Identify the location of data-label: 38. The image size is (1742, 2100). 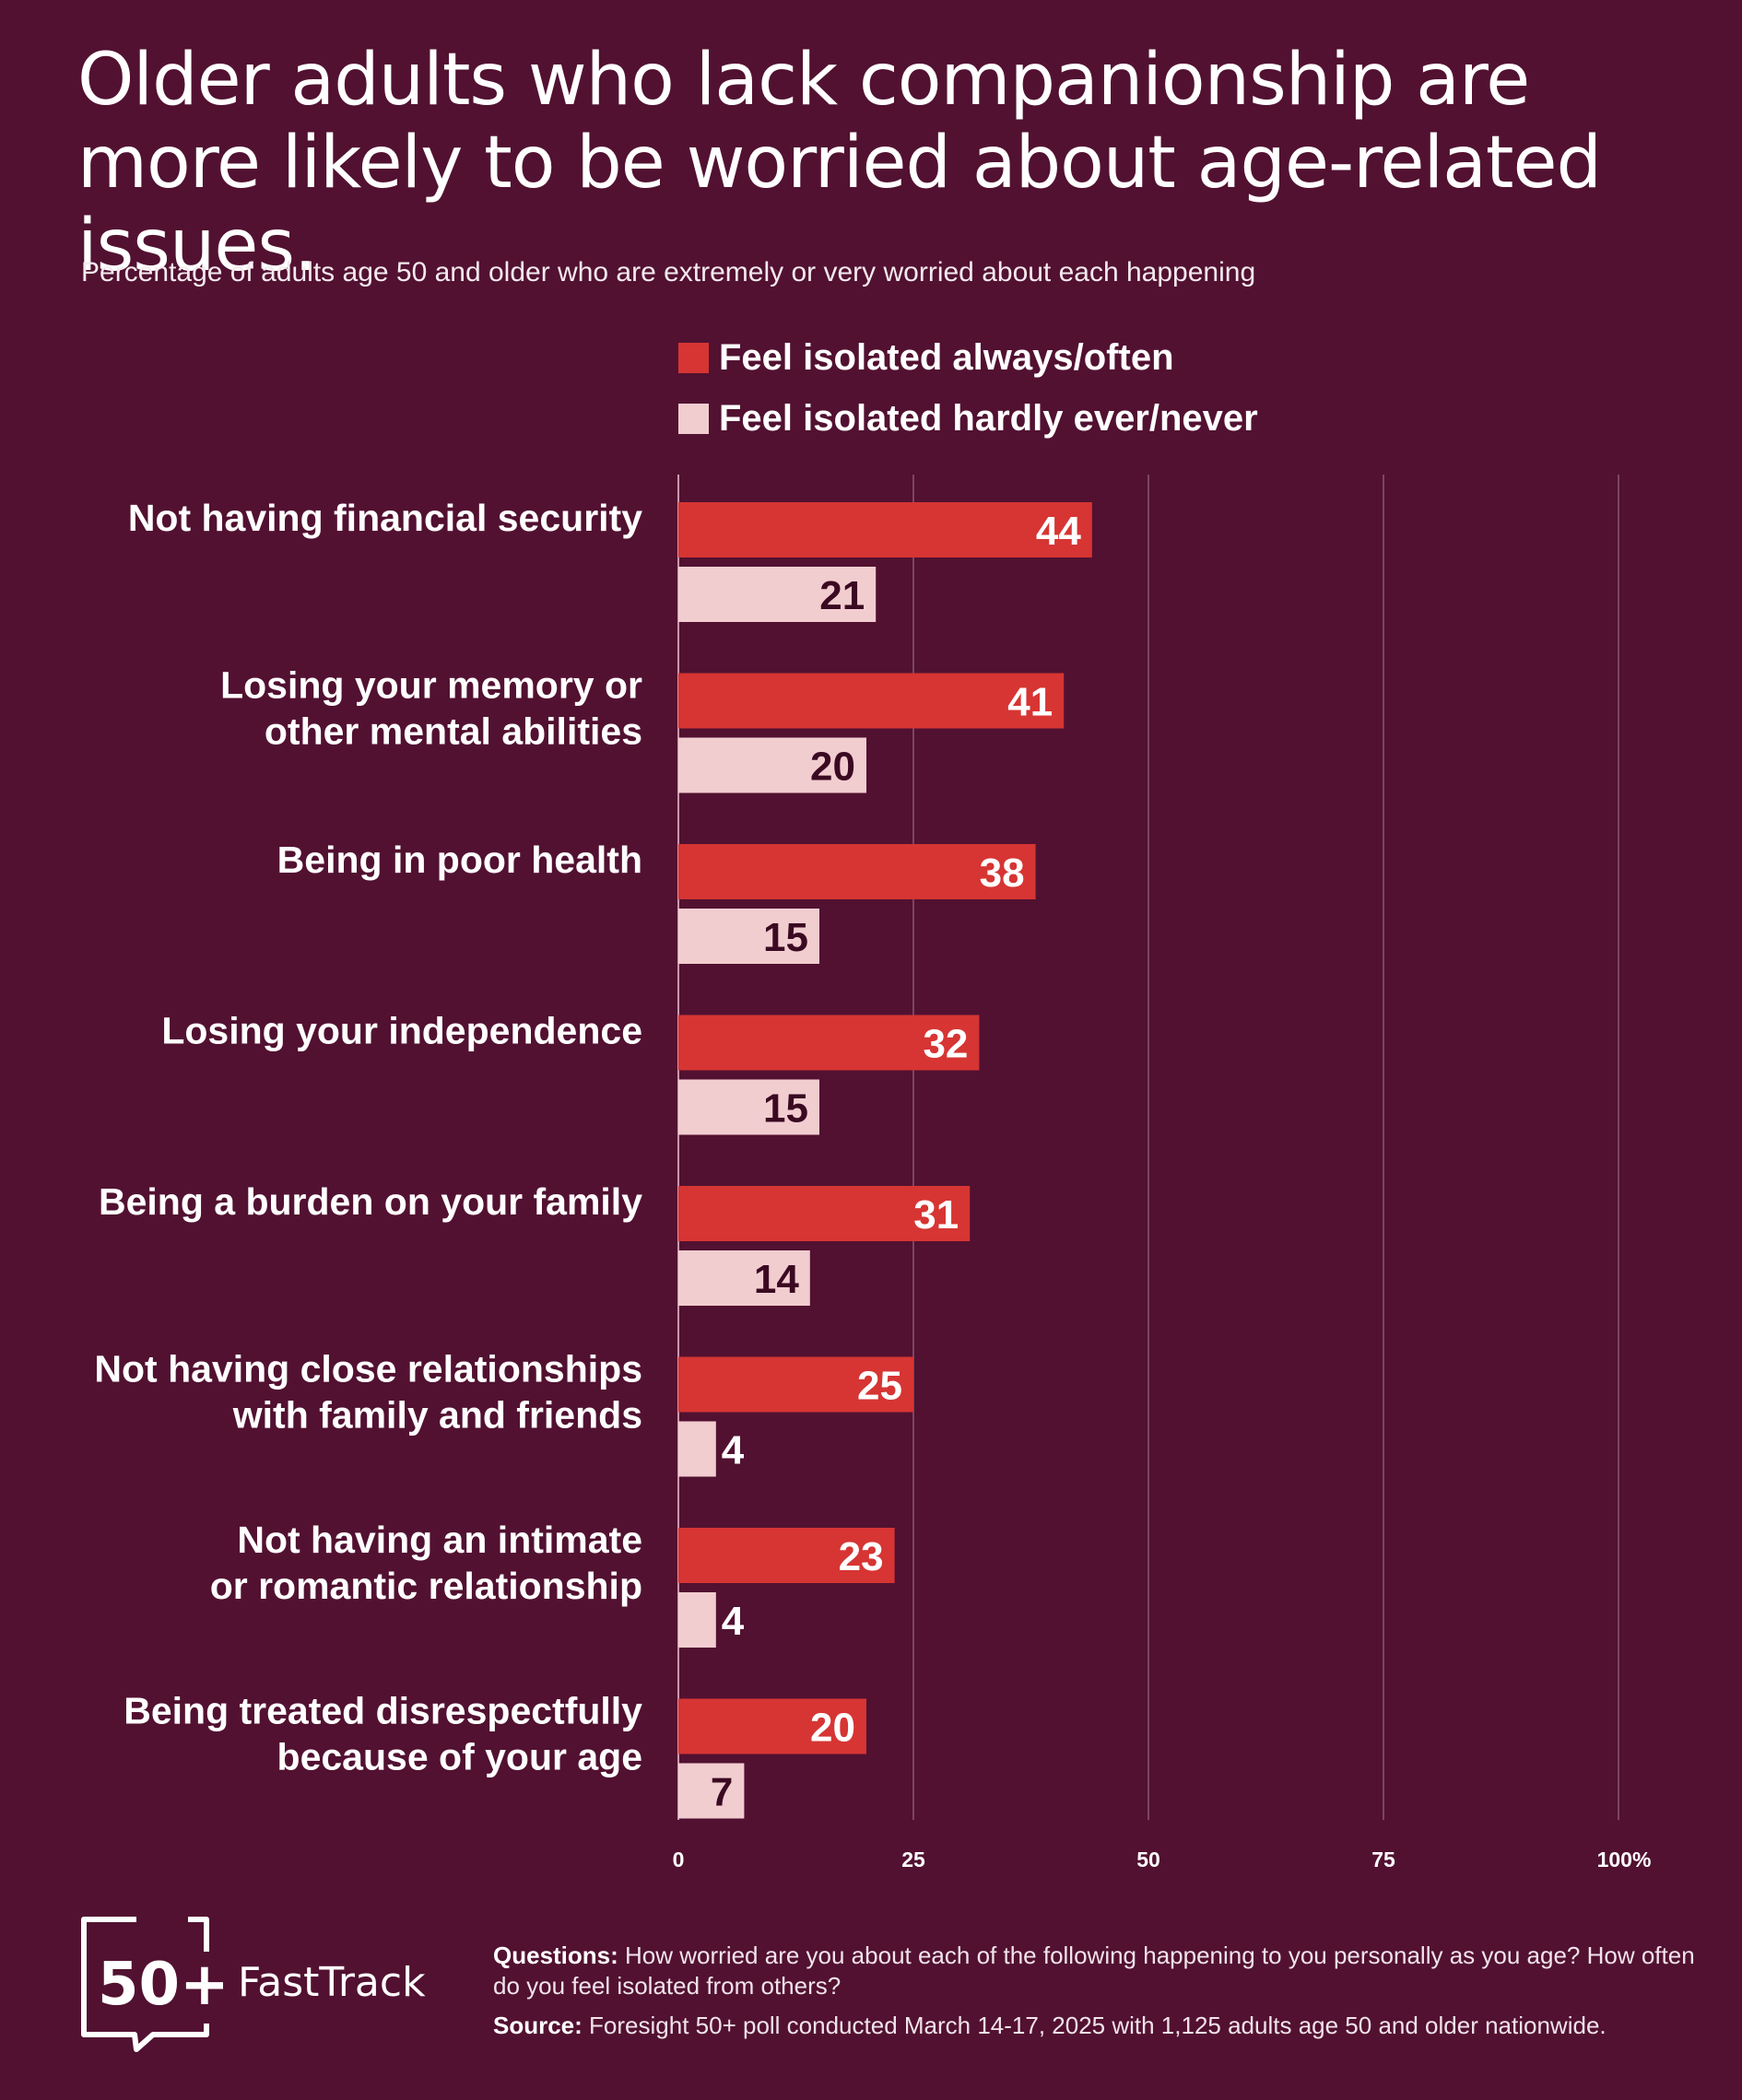
(1002, 874).